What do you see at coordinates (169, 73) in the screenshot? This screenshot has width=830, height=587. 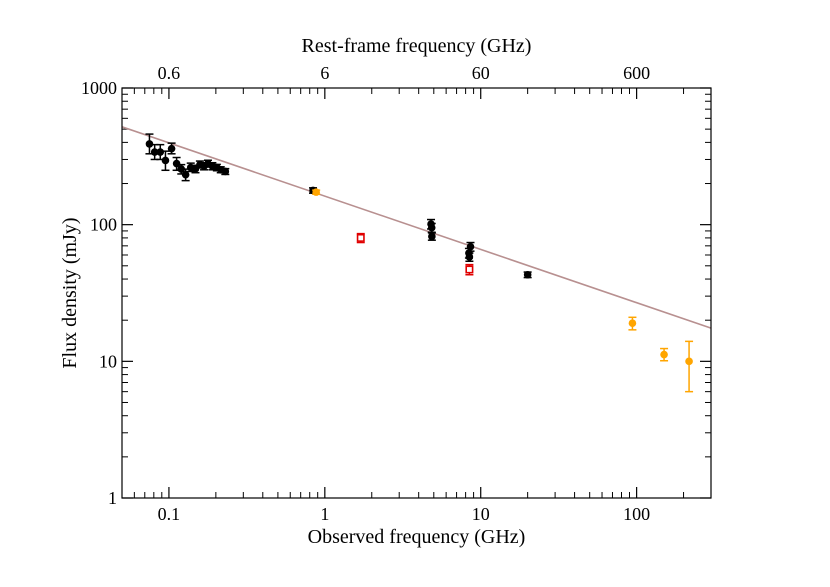 I see `x2-tick-label: 0.6` at bounding box center [169, 73].